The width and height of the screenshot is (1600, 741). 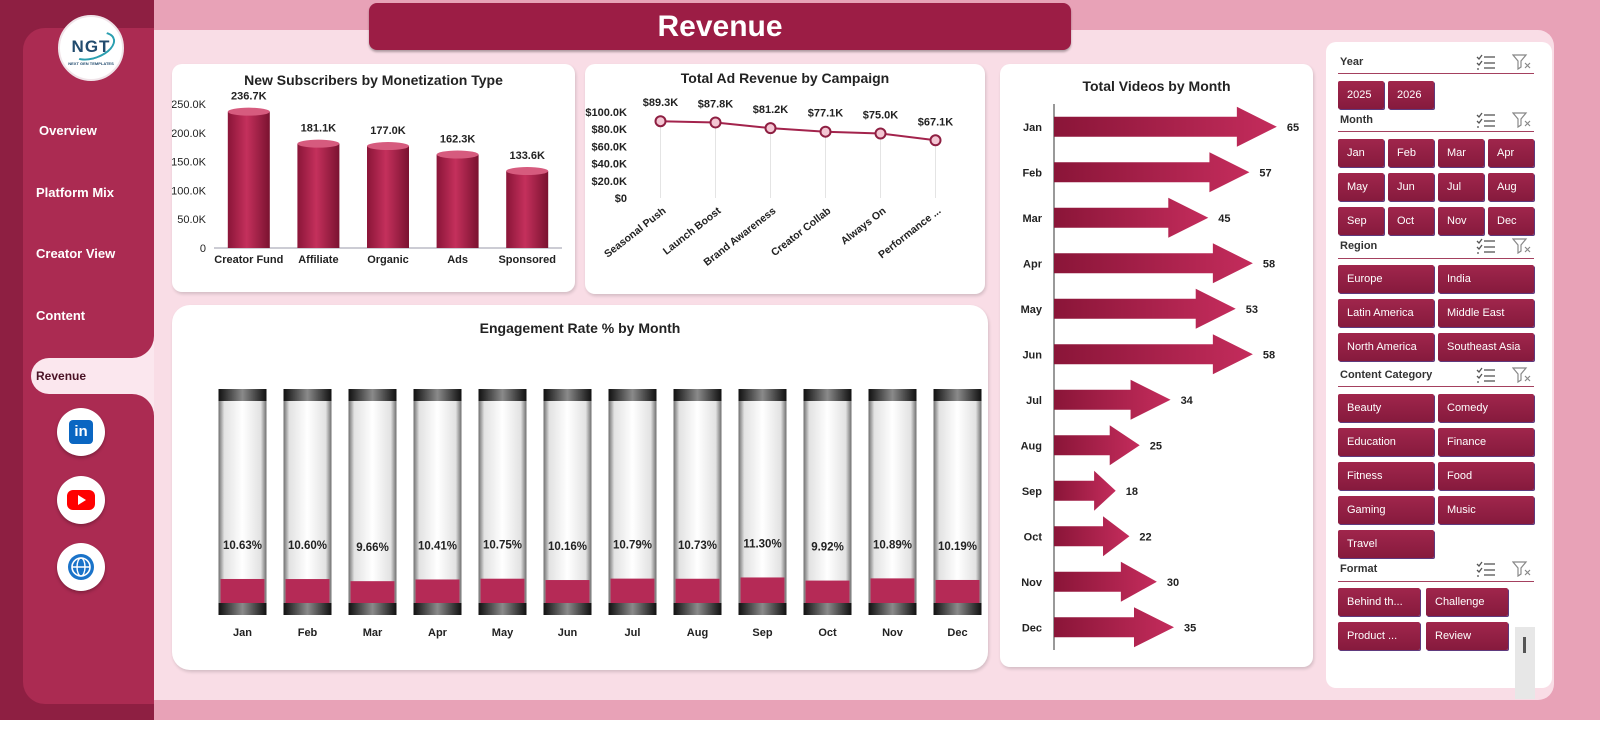 I want to click on nav-platform-mix: Platform Mix, so click(x=75, y=192).